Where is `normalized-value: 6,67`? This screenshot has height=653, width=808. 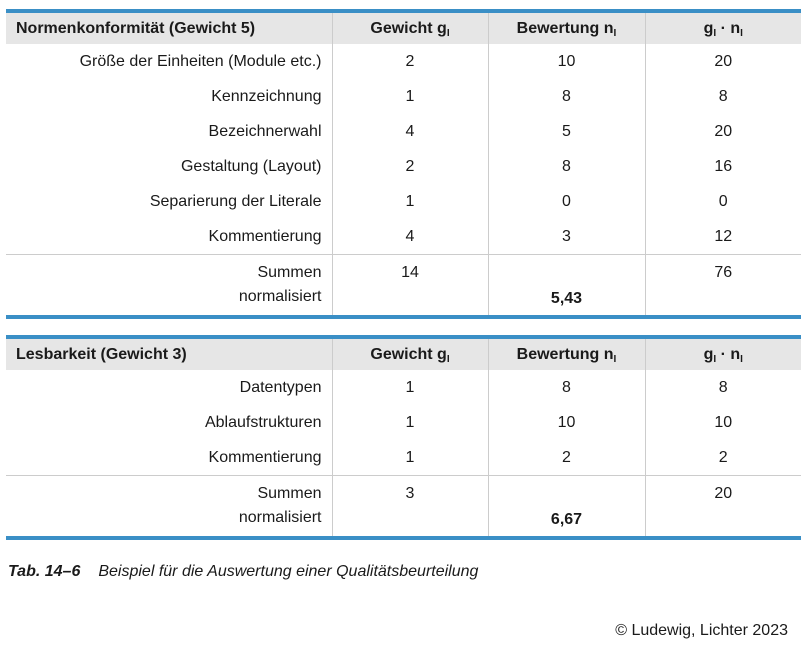
normalized-value: 6,67 is located at coordinates (566, 506).